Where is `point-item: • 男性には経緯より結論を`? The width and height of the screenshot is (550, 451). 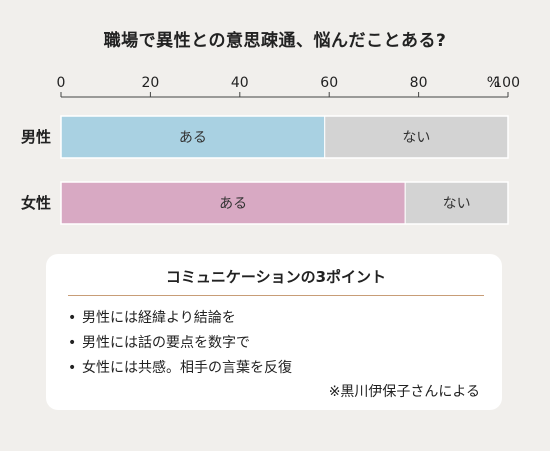
point-item: • 男性には経緯より結論を is located at coordinates (180, 318).